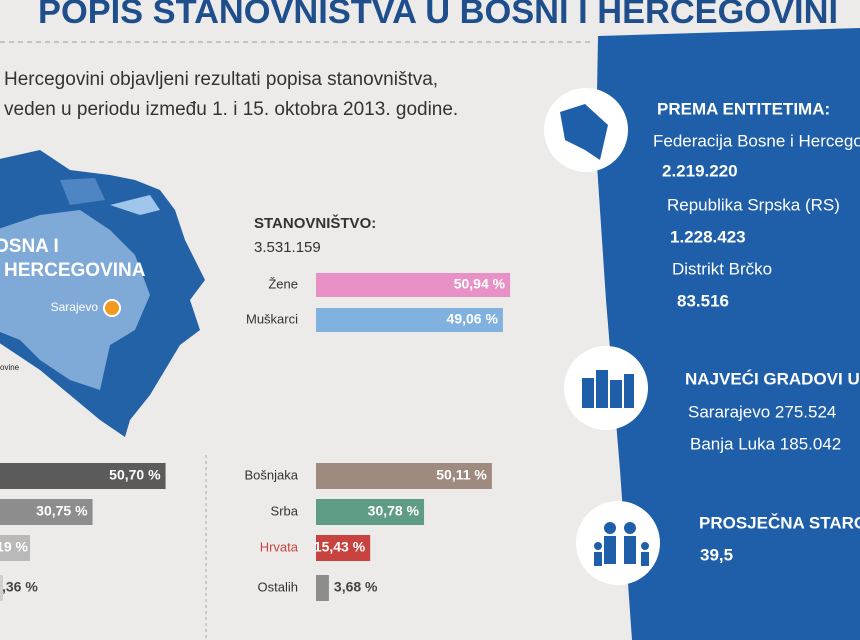  What do you see at coordinates (779, 522) in the screenshot?
I see `section-title: PROSJEČNA STARO` at bounding box center [779, 522].